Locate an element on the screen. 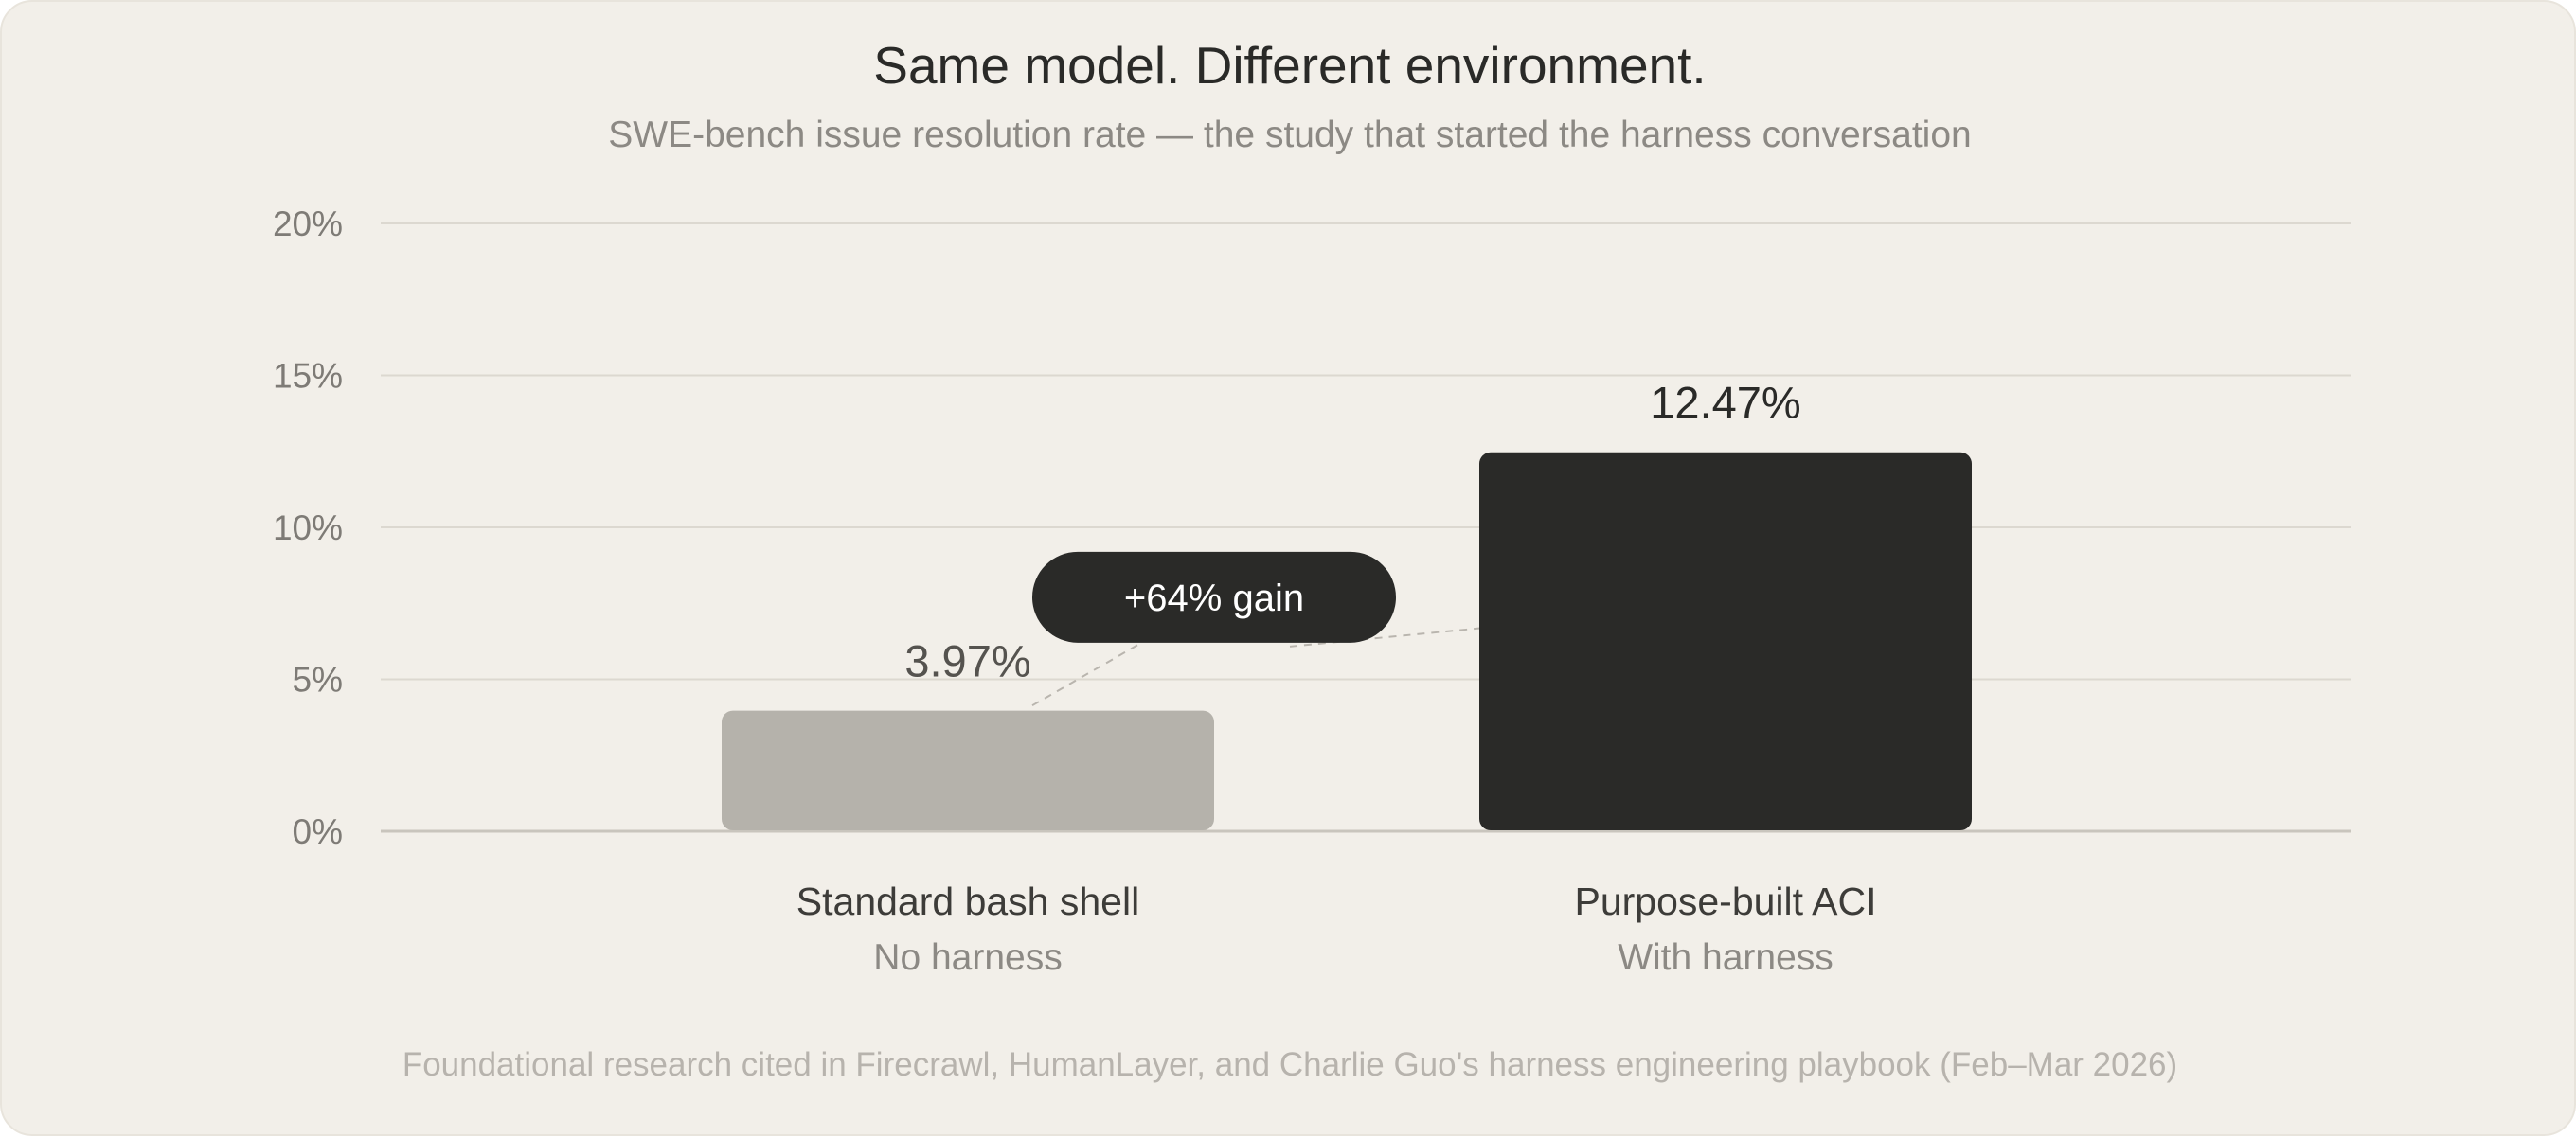 This screenshot has height=1138, width=2576. category-label: Standard bash shell is located at coordinates (967, 902).